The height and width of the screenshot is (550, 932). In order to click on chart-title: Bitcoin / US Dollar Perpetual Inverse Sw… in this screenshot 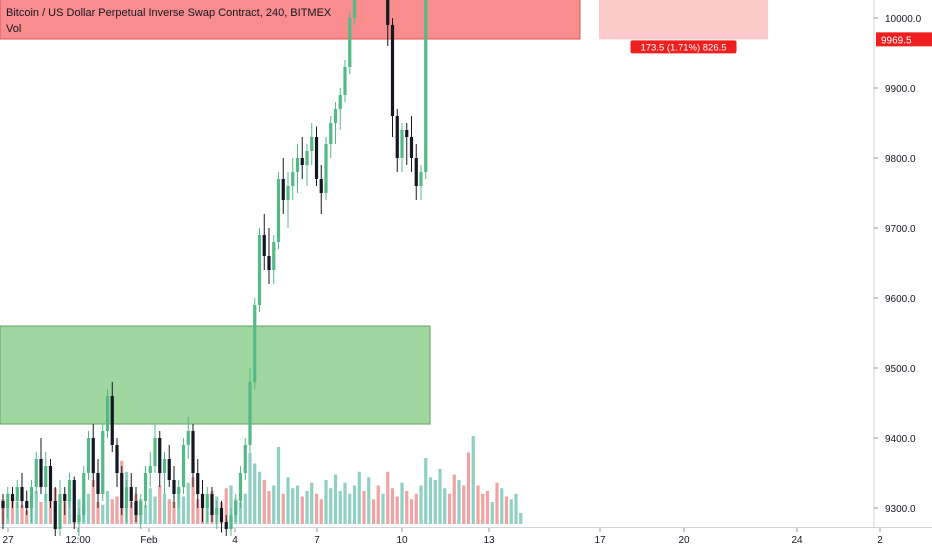, I will do `click(169, 13)`.